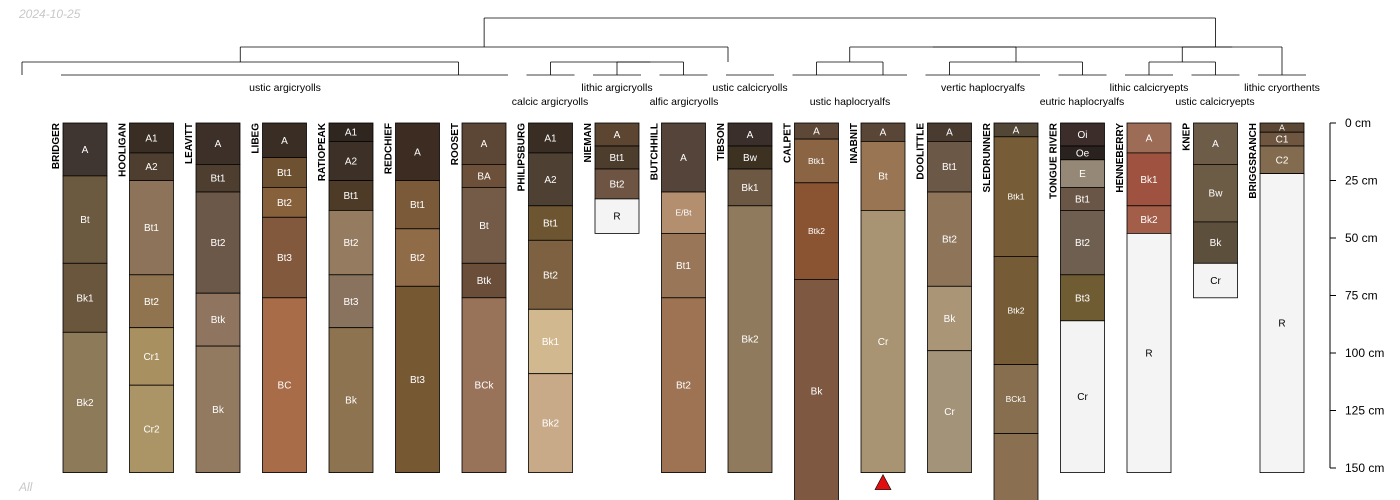  Describe the element at coordinates (484, 281) in the screenshot. I see `horizon-label: Btk` at that location.